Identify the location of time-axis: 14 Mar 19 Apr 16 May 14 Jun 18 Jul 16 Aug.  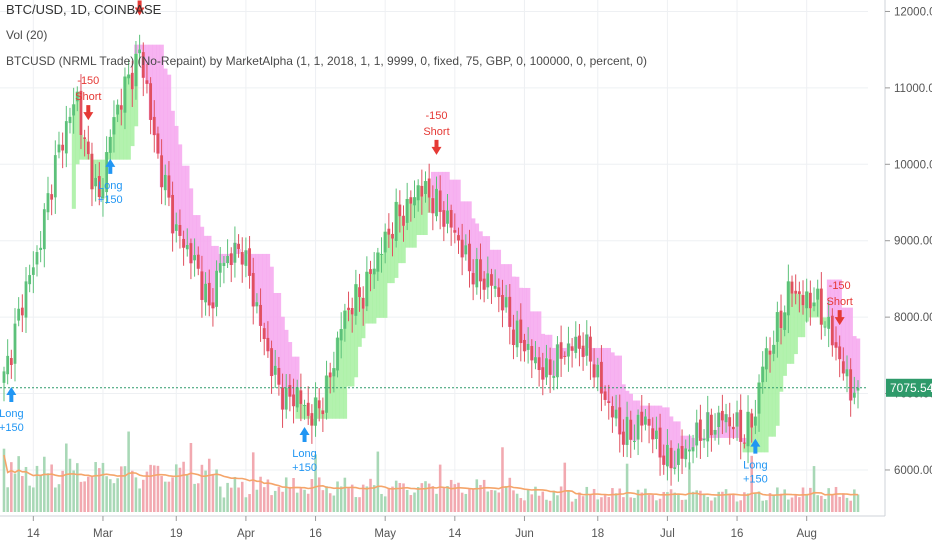
(442, 527).